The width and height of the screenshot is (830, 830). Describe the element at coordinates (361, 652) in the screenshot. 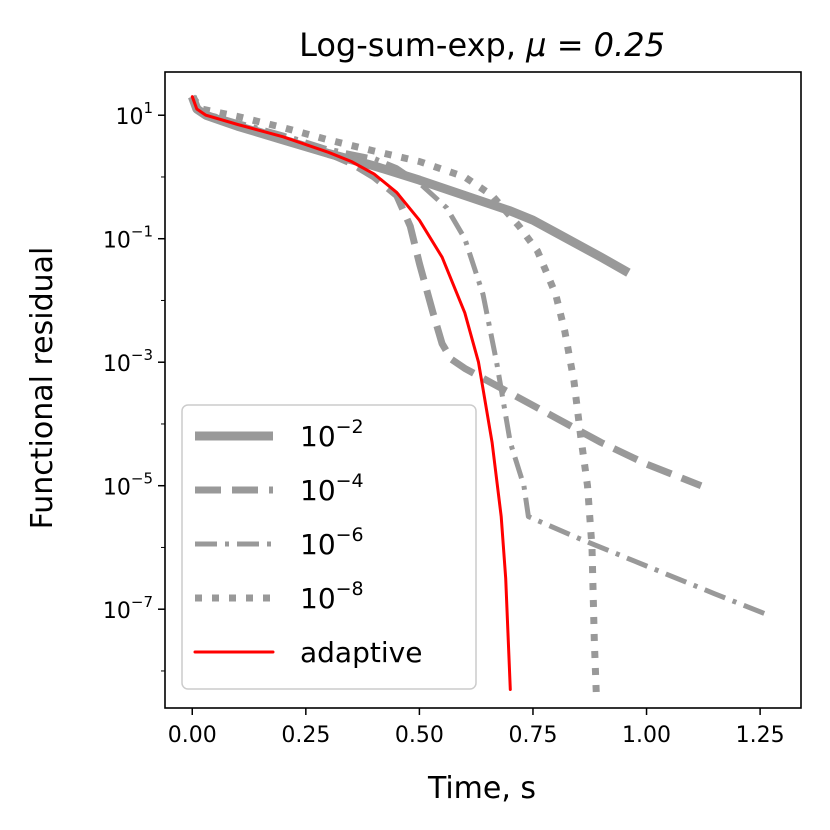

I see `legend-label-4: adaptive` at that location.